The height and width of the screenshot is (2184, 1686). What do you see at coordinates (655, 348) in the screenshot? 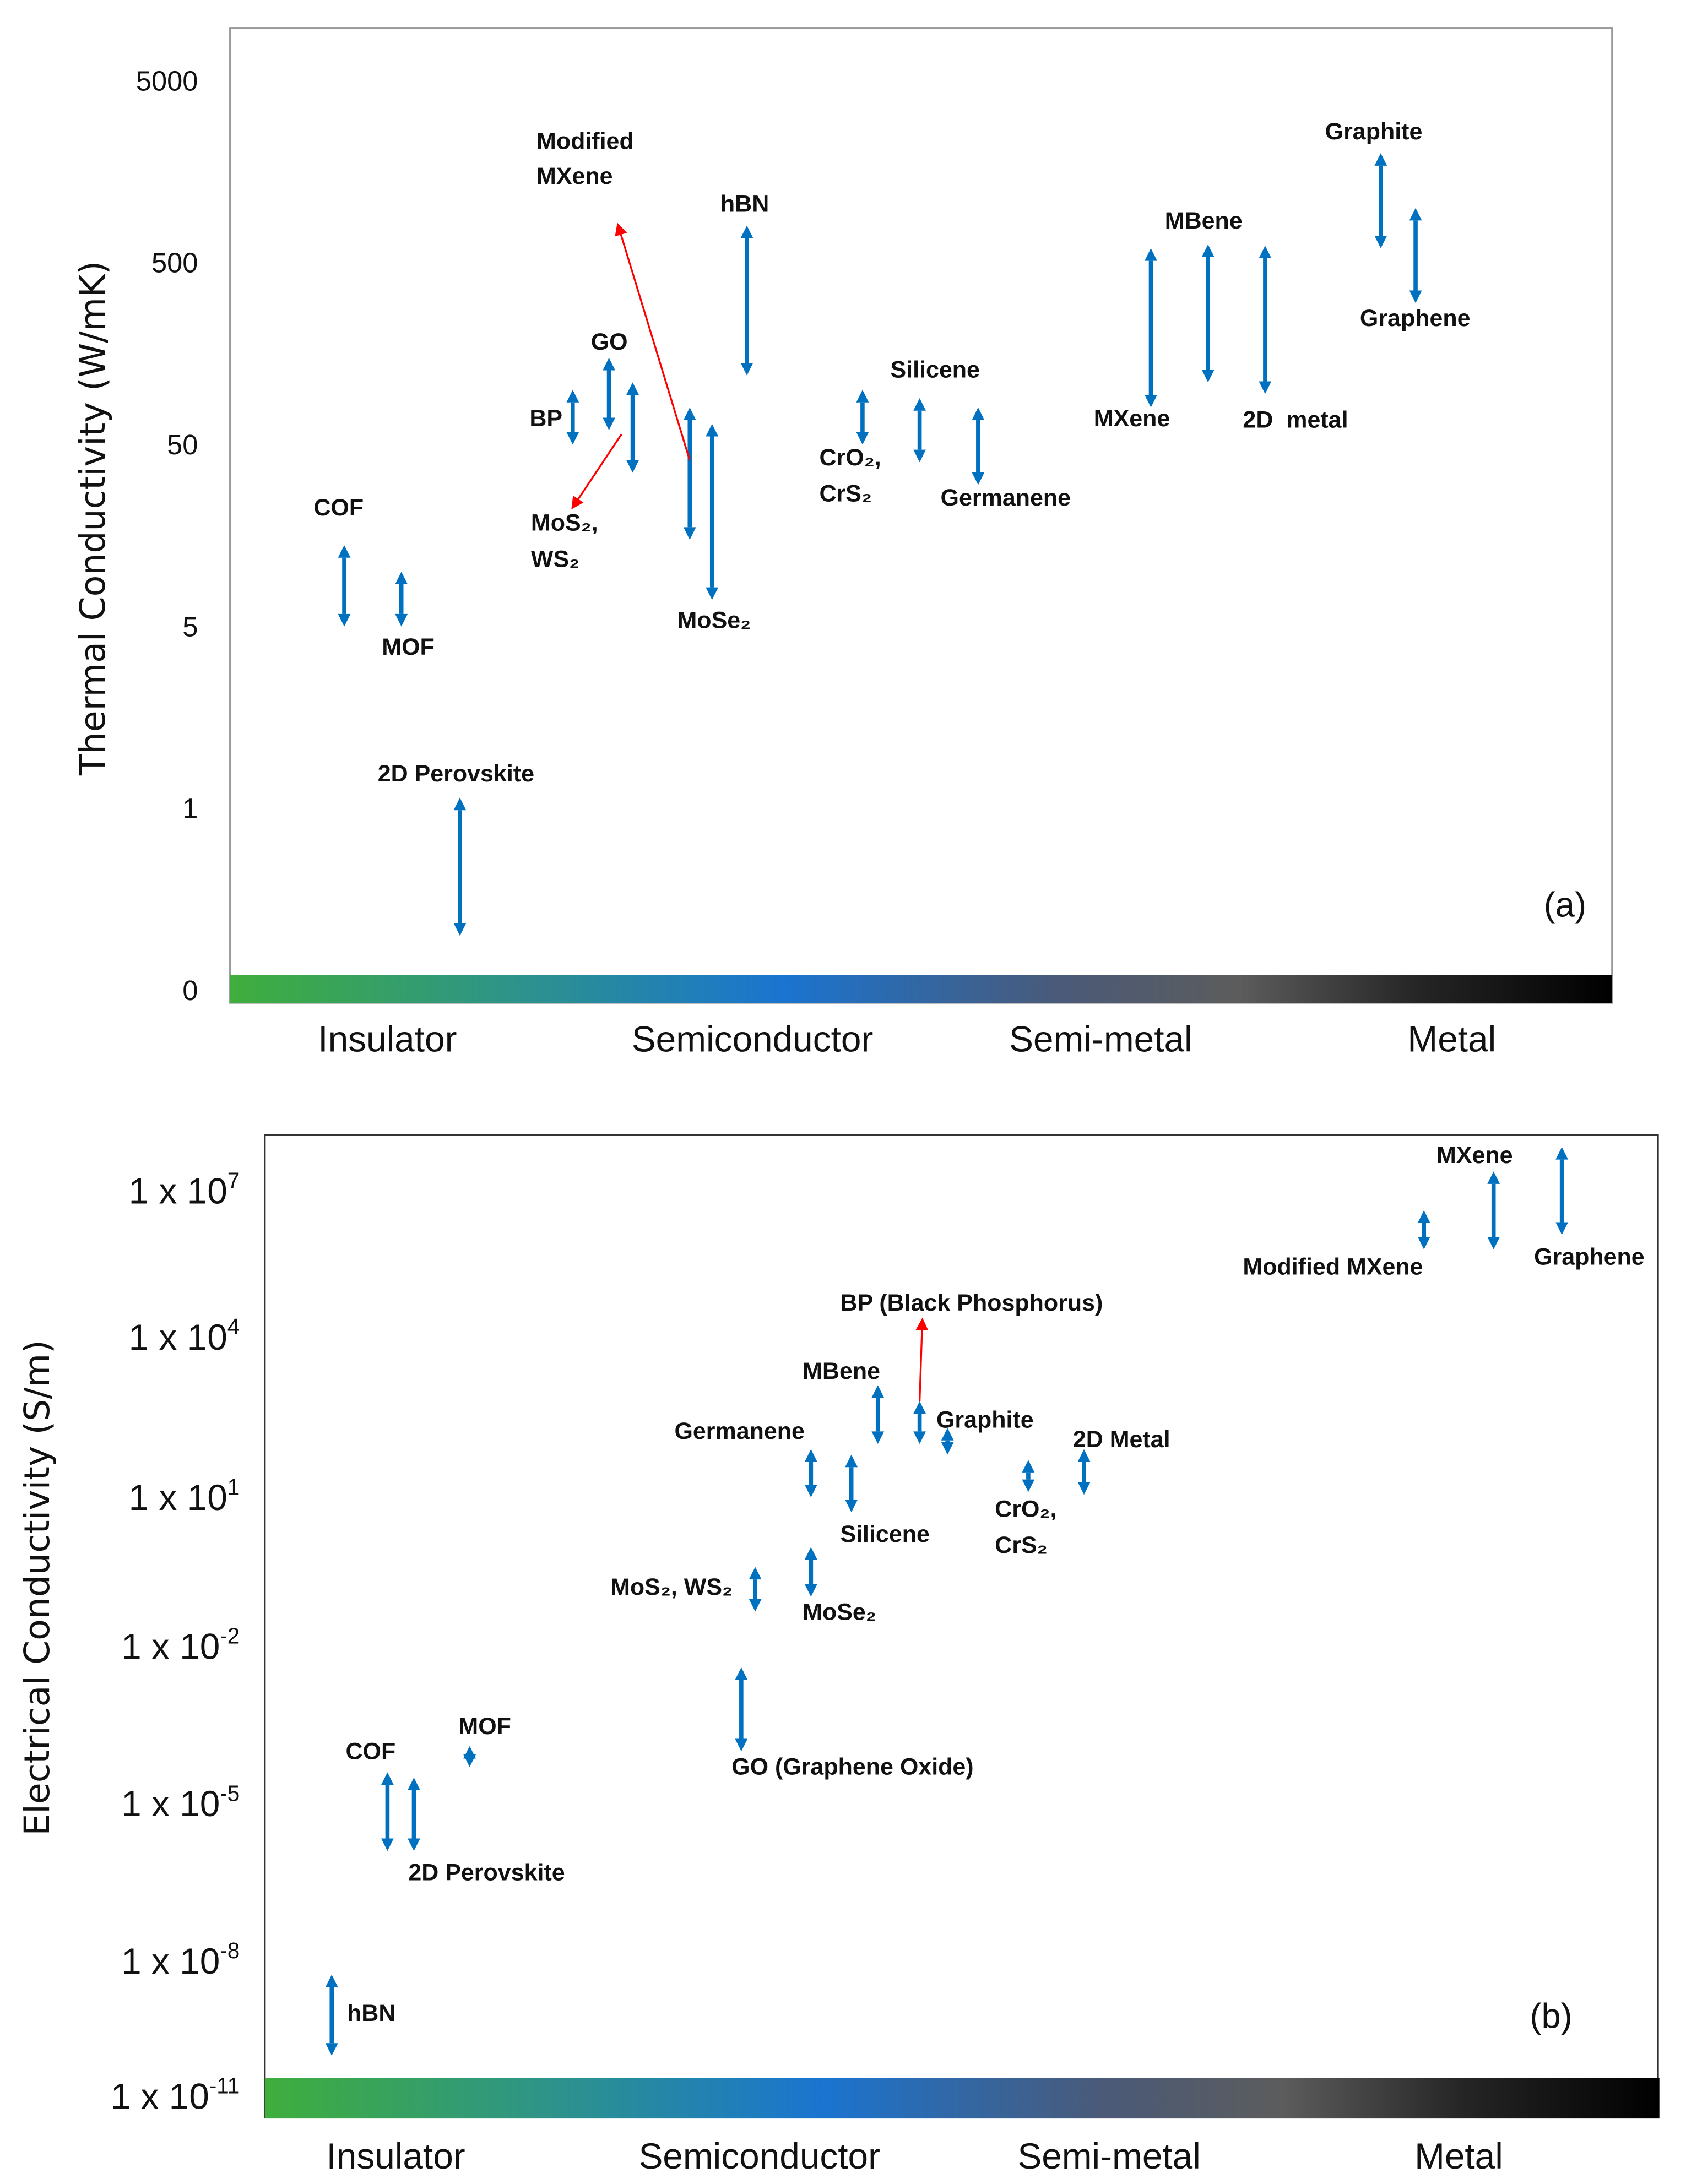
I see `arrow-shaft` at bounding box center [655, 348].